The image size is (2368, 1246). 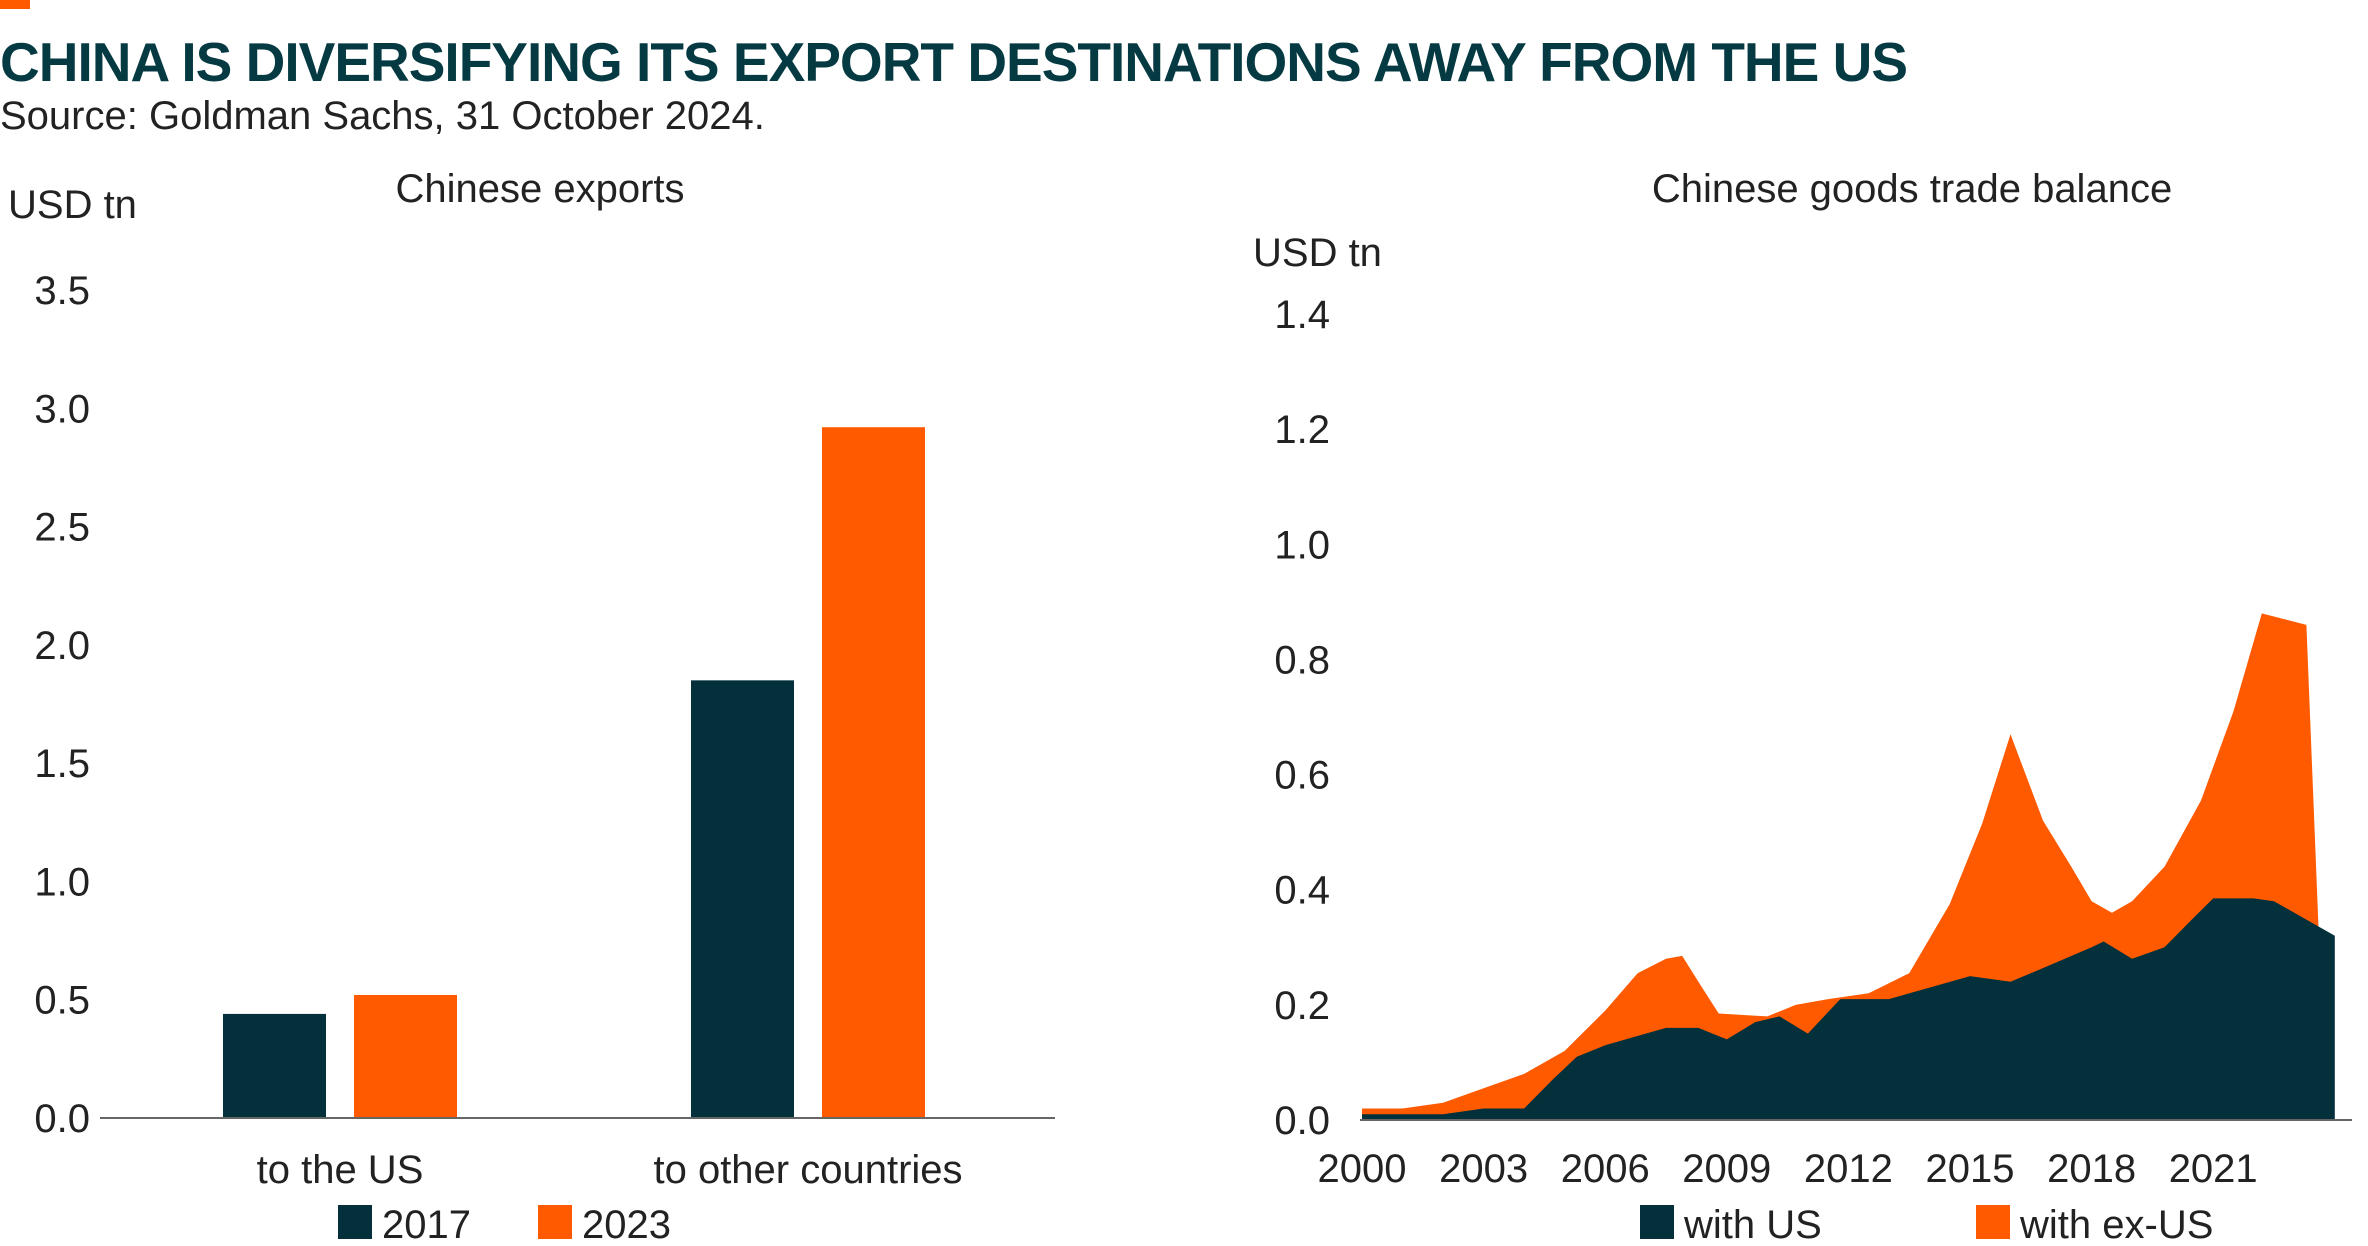 What do you see at coordinates (1969, 1169) in the screenshot?
I see `trade-balance-x-tick-label: 2015` at bounding box center [1969, 1169].